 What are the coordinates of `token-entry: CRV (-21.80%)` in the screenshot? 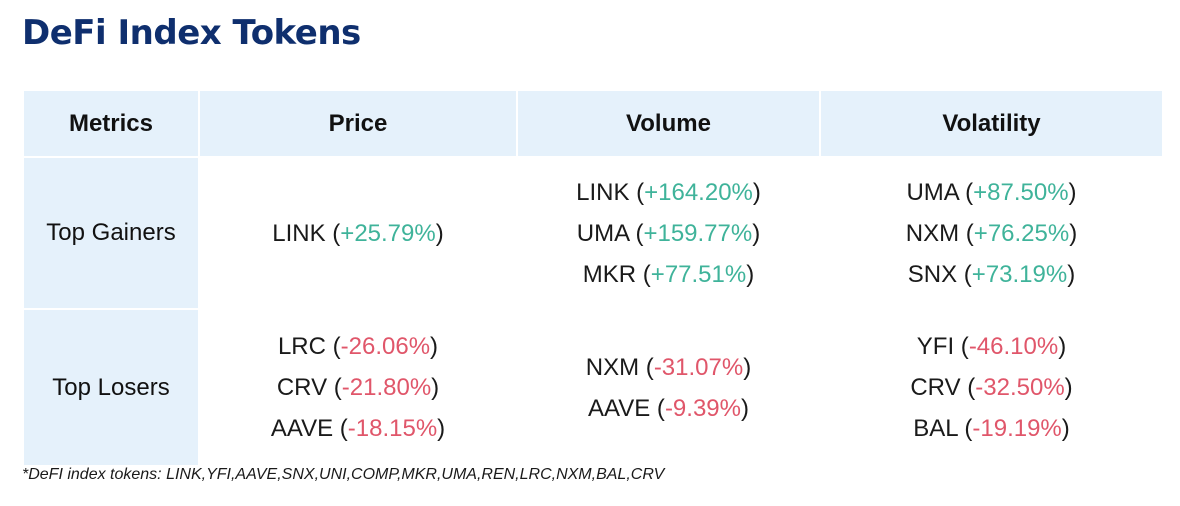 It's located at (358, 387).